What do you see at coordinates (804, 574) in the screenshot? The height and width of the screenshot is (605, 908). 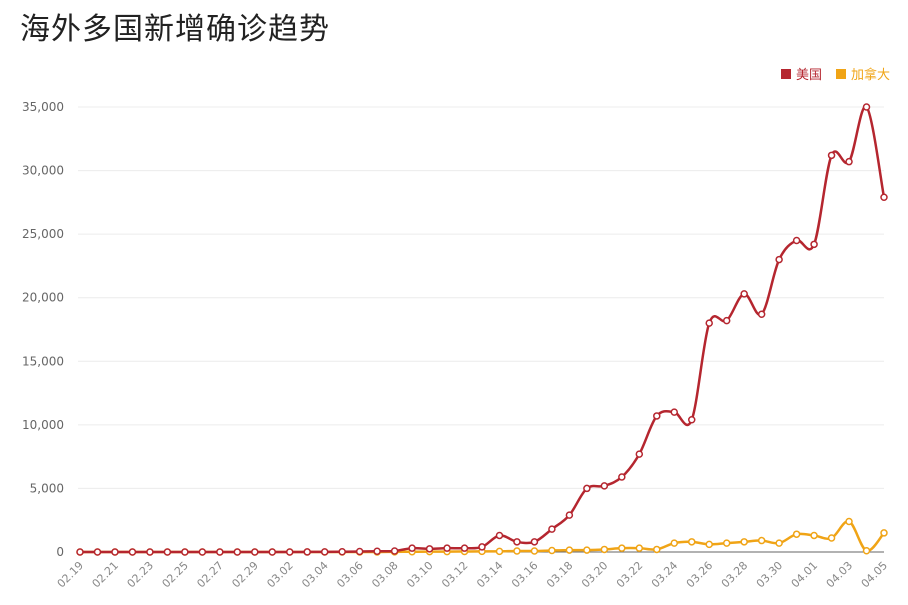 I see `x-tick-label: 04.01` at bounding box center [804, 574].